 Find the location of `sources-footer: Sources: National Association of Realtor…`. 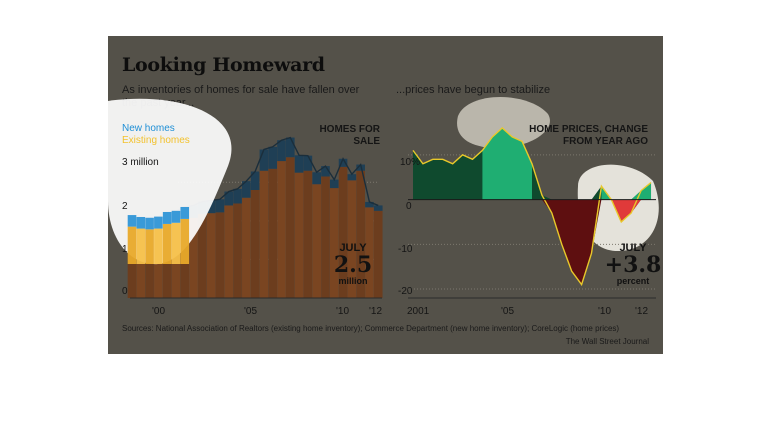

sources-footer: Sources: National Association of Realtor… is located at coordinates (371, 328).